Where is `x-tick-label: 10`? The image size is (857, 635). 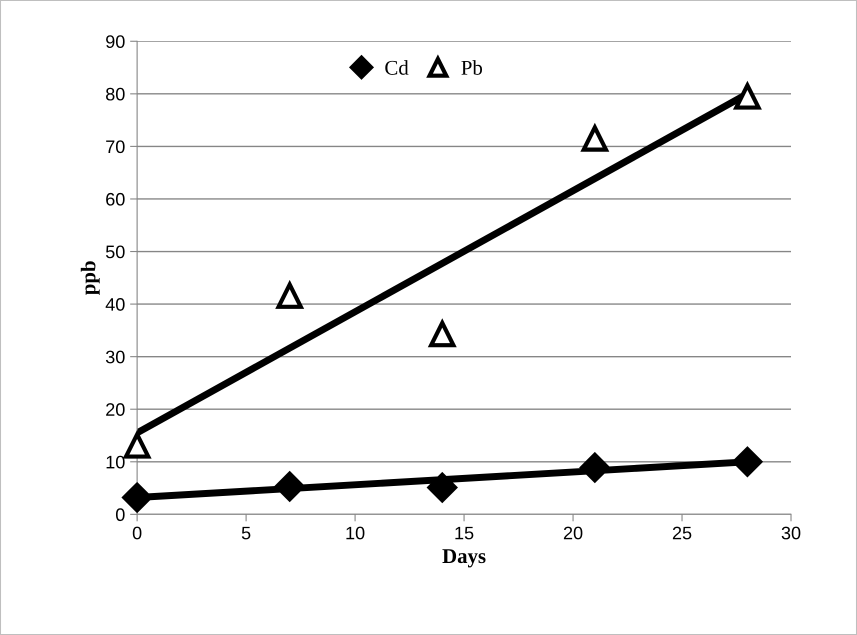
x-tick-label: 10 is located at coordinates (355, 533).